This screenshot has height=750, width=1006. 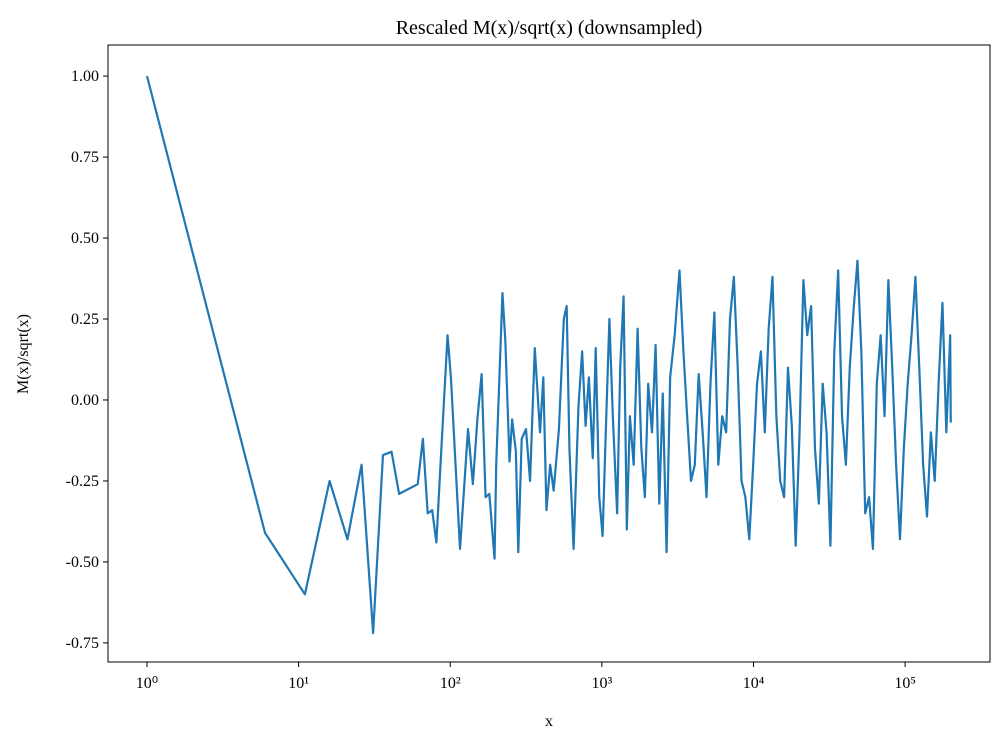 What do you see at coordinates (450, 683) in the screenshot?
I see `x-tick-label: 10²` at bounding box center [450, 683].